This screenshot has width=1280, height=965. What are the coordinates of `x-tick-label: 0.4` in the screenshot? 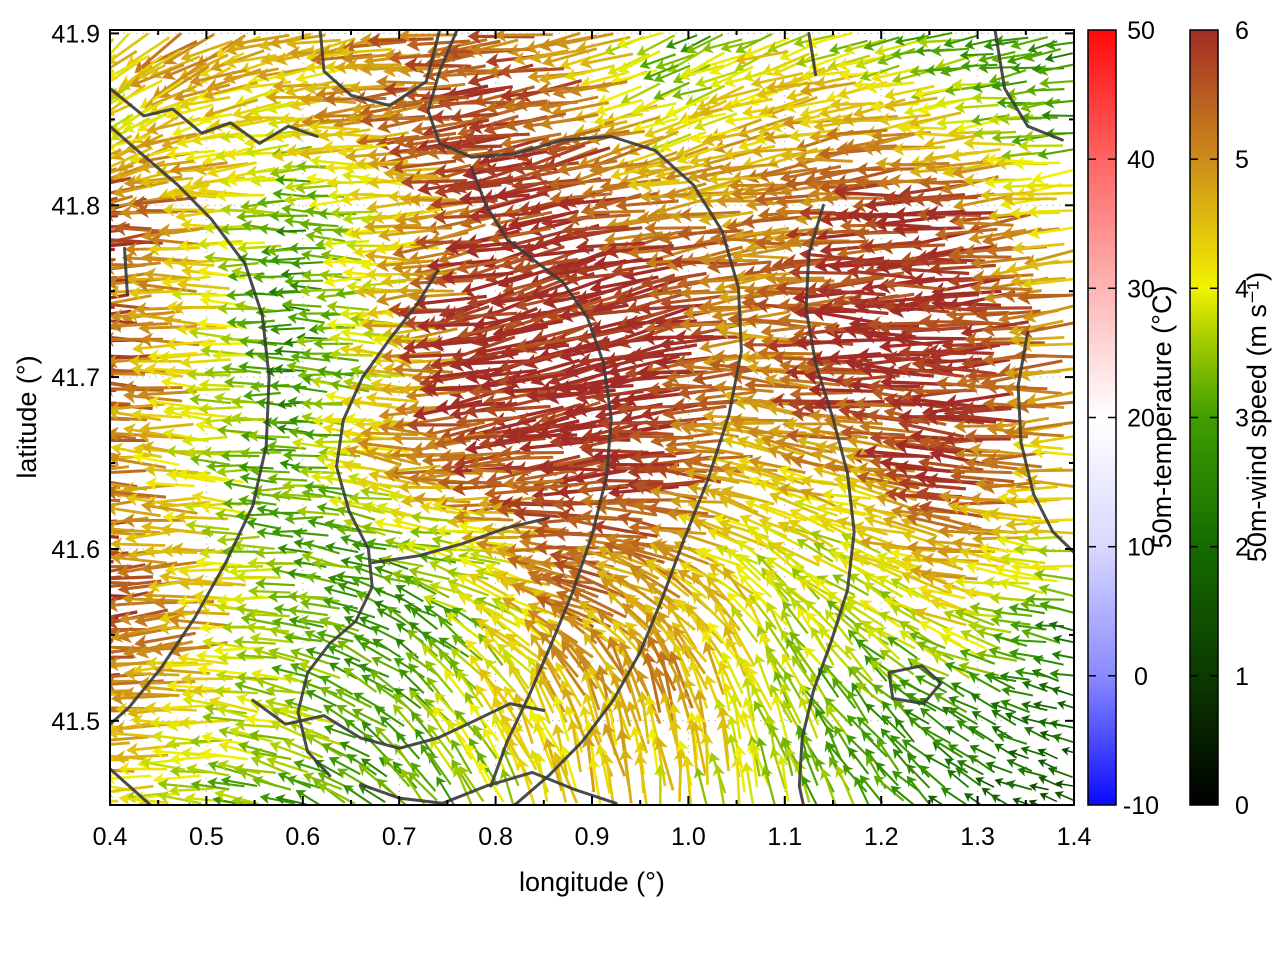 It's located at (110, 837).